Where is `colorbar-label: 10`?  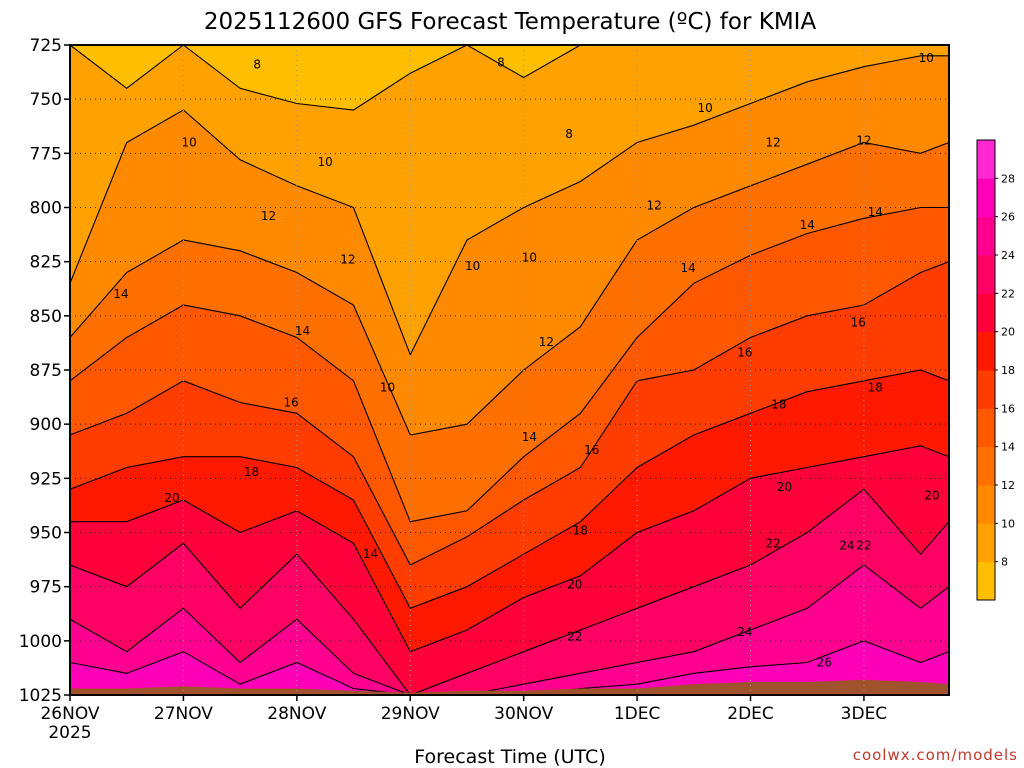
colorbar-label: 10 is located at coordinates (1008, 523).